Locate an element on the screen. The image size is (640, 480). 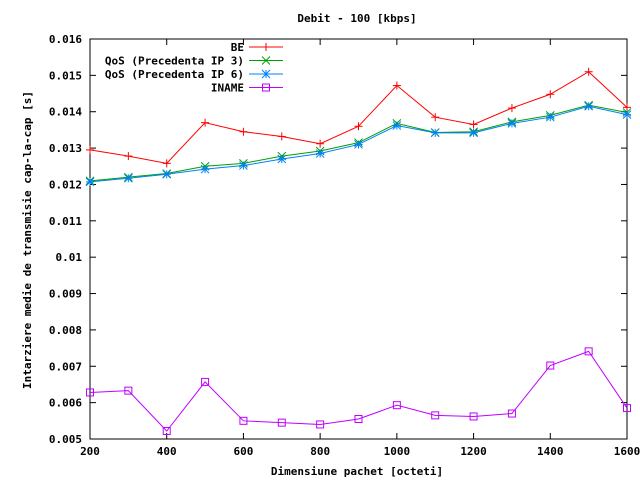
y-tick-label: 0.01 is located at coordinates (69, 257).